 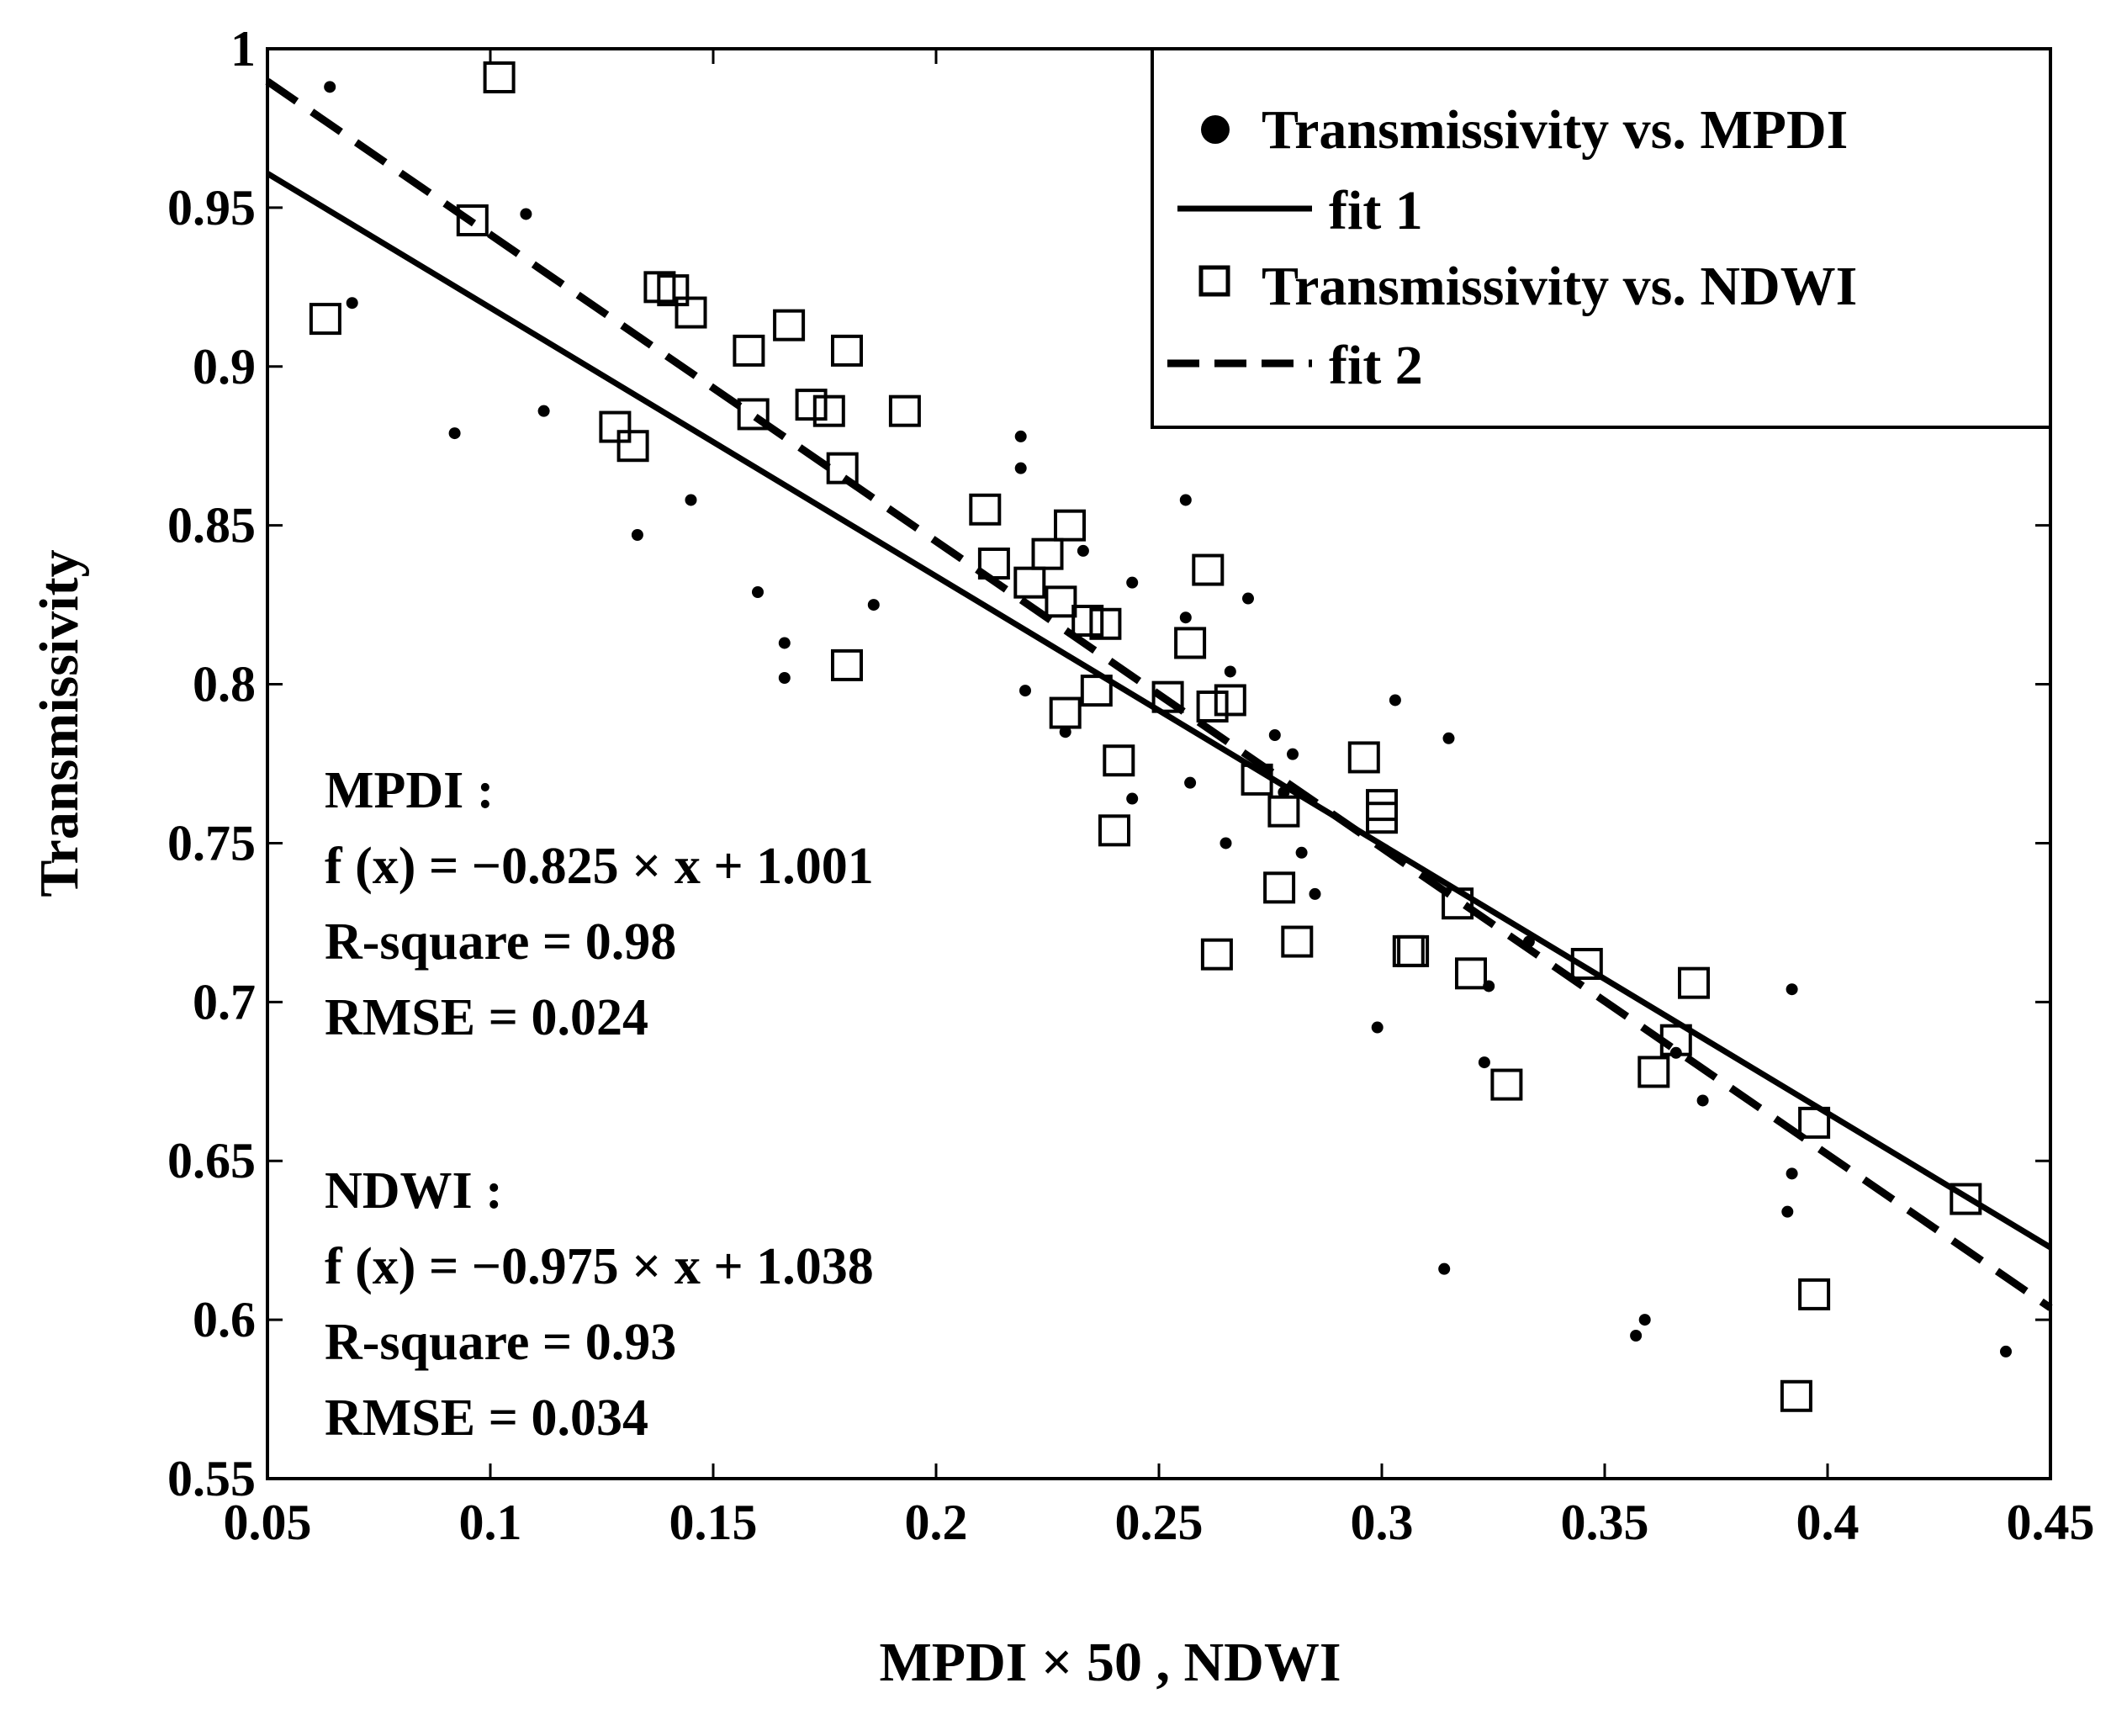 I want to click on y-tick-label: 0.85, so click(x=211, y=525).